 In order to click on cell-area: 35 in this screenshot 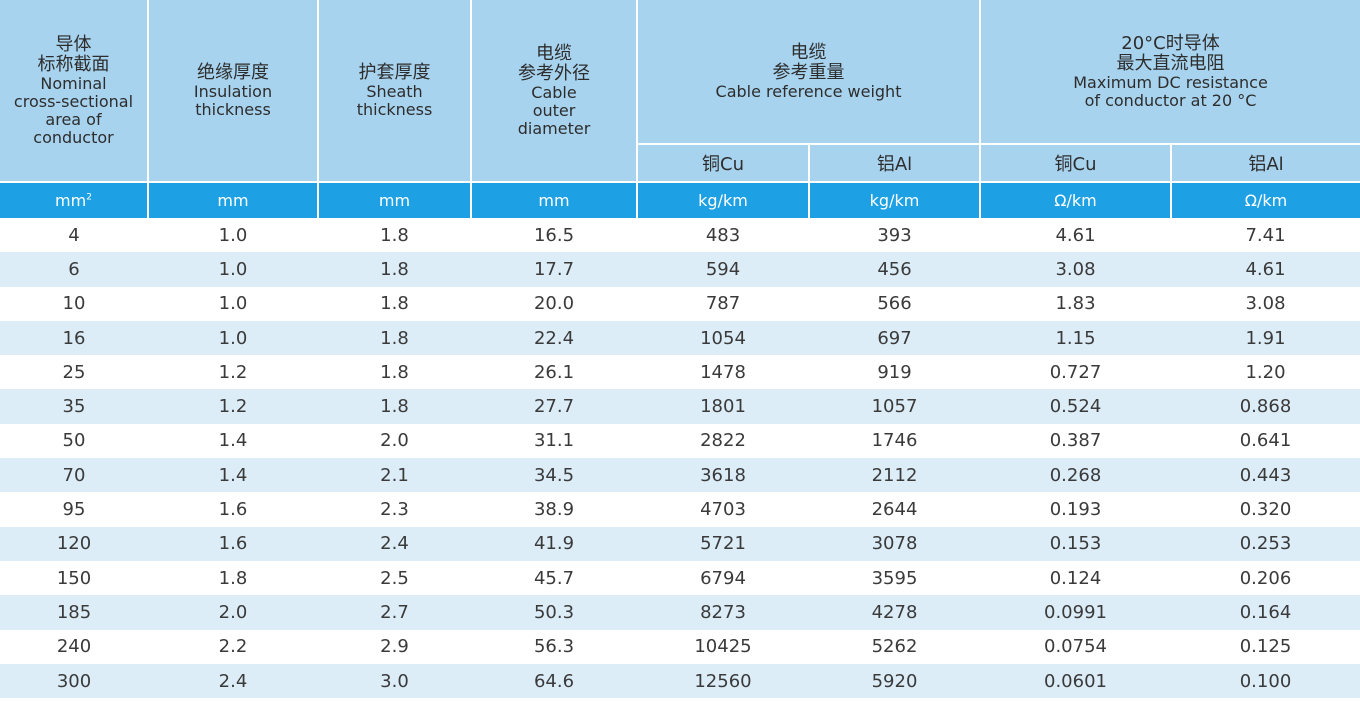, I will do `click(74, 406)`.